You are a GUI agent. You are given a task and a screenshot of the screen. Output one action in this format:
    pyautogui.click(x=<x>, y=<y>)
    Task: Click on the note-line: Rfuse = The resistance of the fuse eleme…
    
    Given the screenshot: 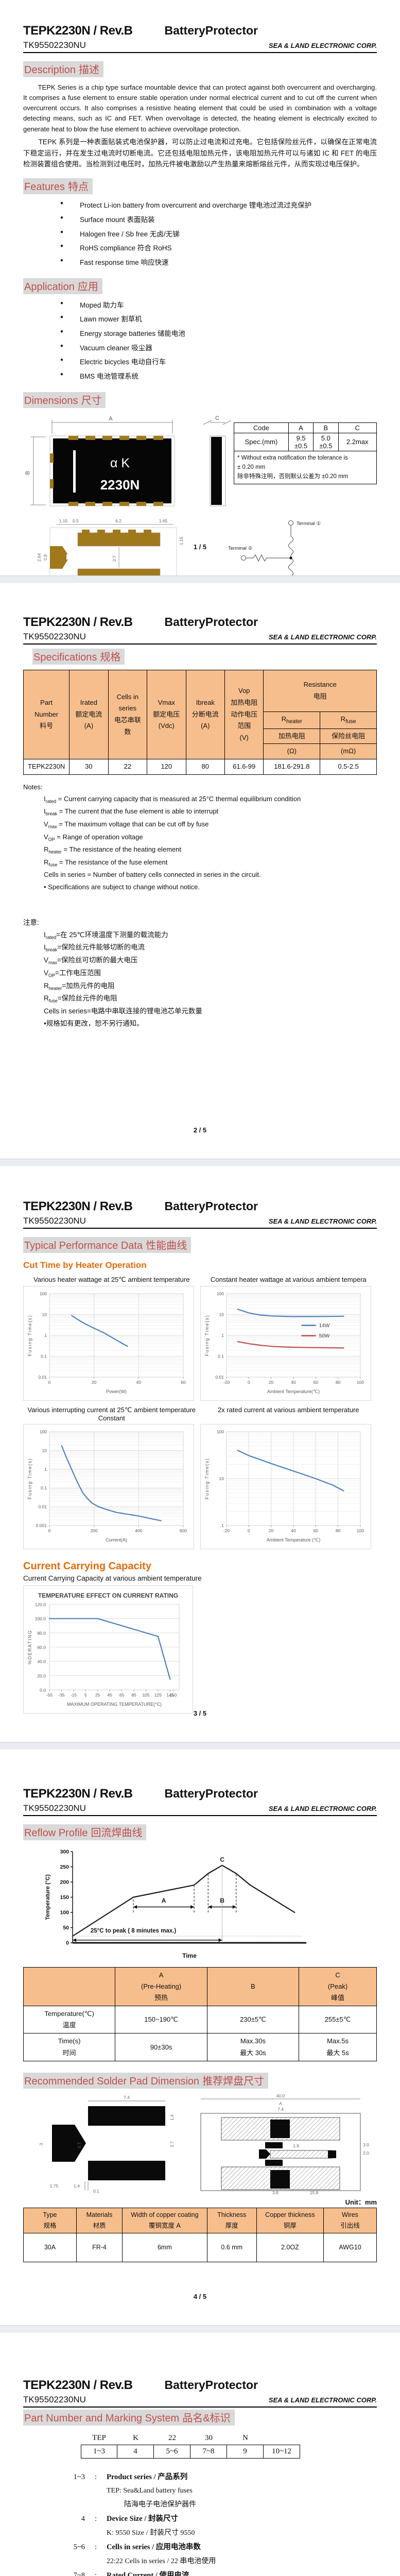 What is the action you would take?
    pyautogui.click(x=106, y=863)
    